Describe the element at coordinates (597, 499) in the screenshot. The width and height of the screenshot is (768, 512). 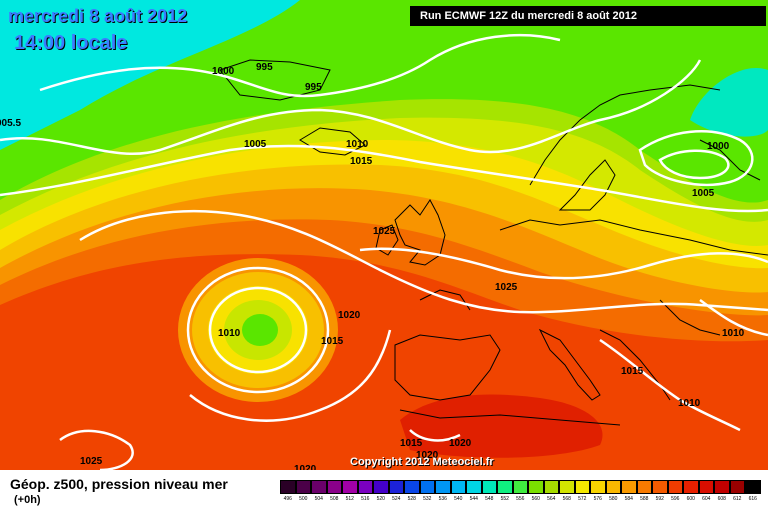
I see `scale-tick-label: 576` at that location.